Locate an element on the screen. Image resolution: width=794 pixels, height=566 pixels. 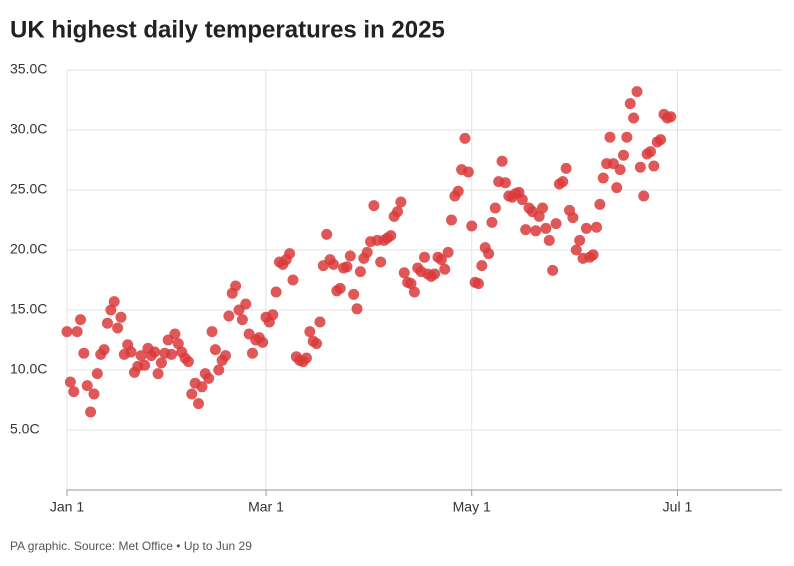
y-tick-label: 25.0C is located at coordinates (28, 189).